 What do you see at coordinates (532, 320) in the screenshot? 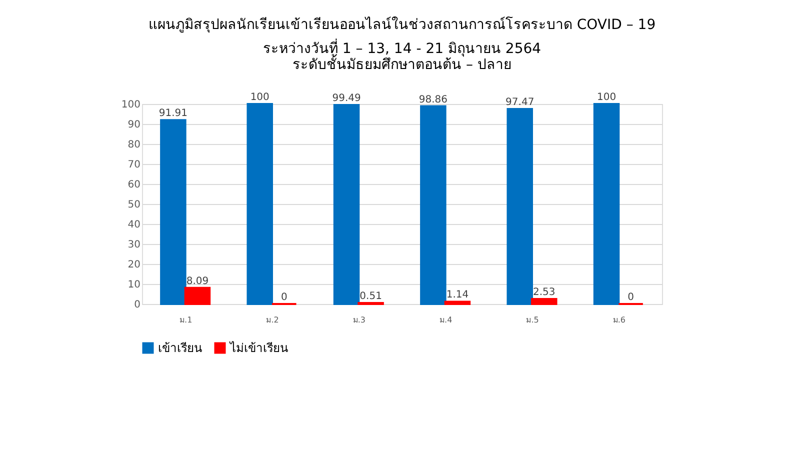
I see `x-tick-label: ม.5` at bounding box center [532, 320].